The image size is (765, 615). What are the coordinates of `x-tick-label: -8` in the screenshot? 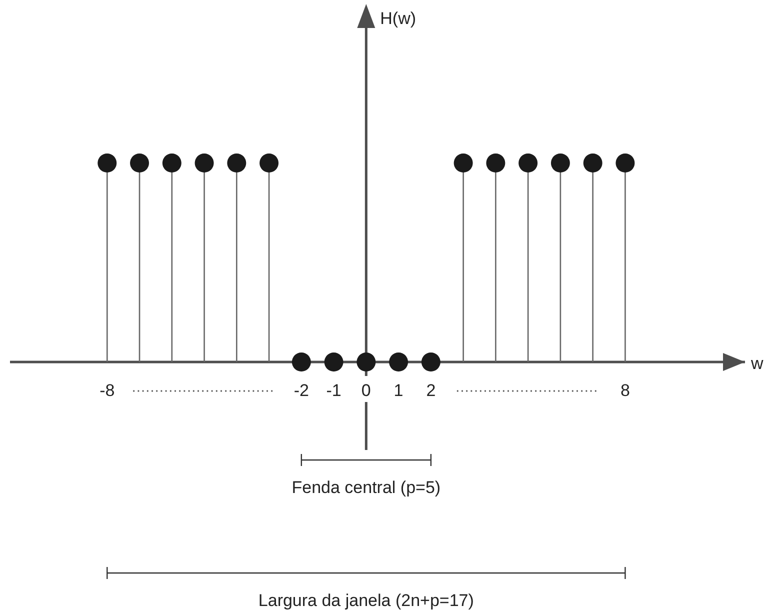 It's located at (107, 390).